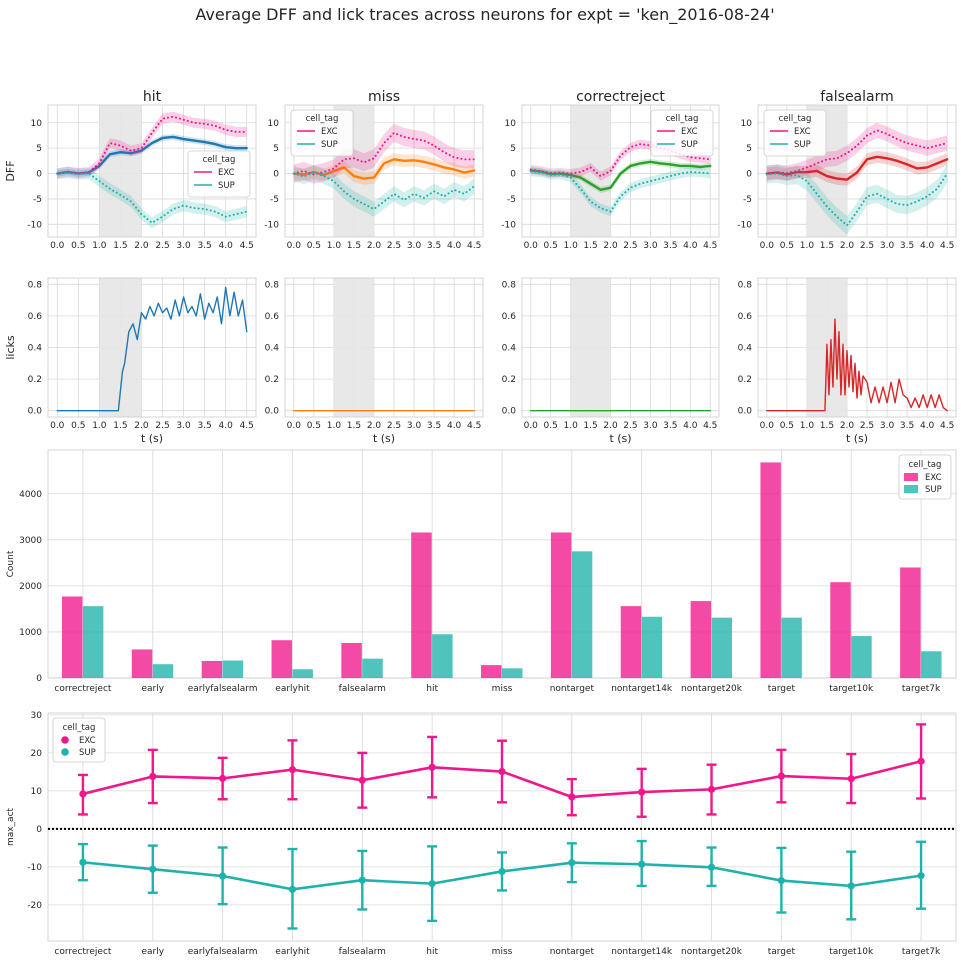 This screenshot has height=962, width=961. I want to click on legend-label-sup: SUP, so click(87, 753).